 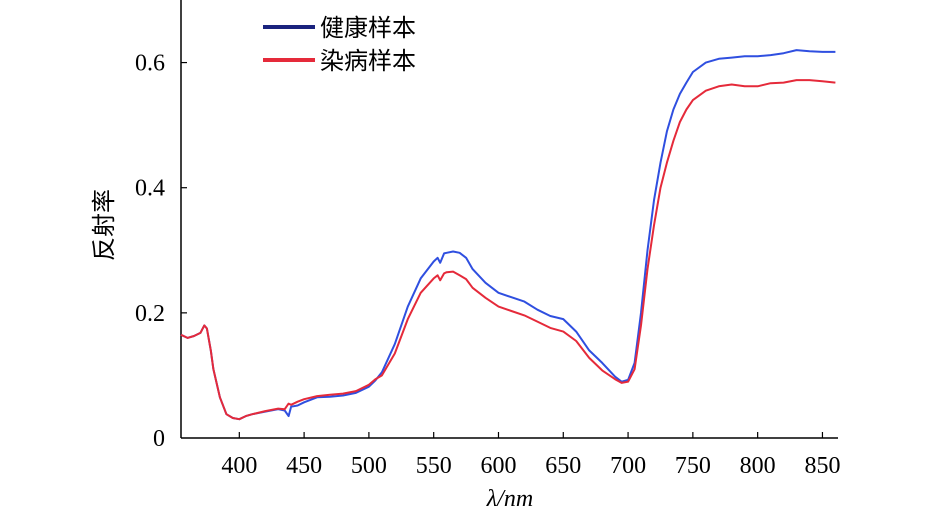 I want to click on x-tick-label: 850, so click(x=822, y=466).